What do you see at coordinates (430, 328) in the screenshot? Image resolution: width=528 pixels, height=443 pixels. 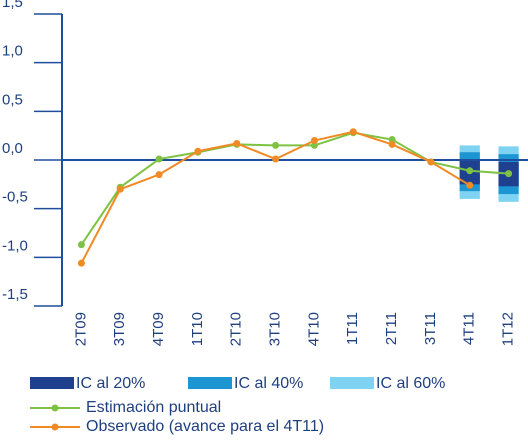 I see `x-tick-label: 3T11` at bounding box center [430, 328].